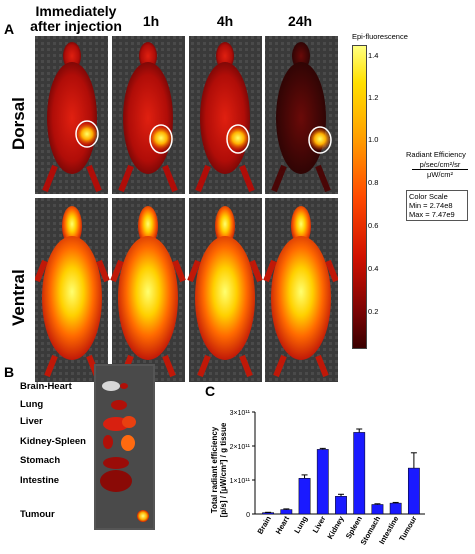  What do you see at coordinates (373, 139) in the screenshot?
I see `colorbar-tick: 1.0` at bounding box center [373, 139].